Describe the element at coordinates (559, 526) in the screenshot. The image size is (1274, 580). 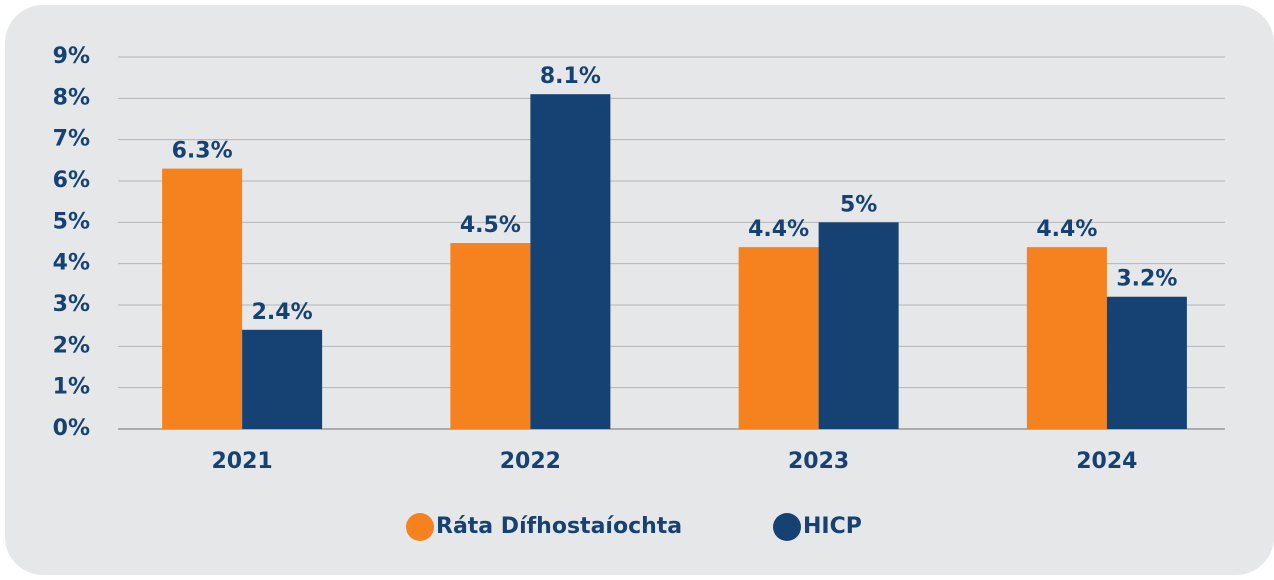
I see `legend-label: Ráta Dífhostaíochta` at that location.